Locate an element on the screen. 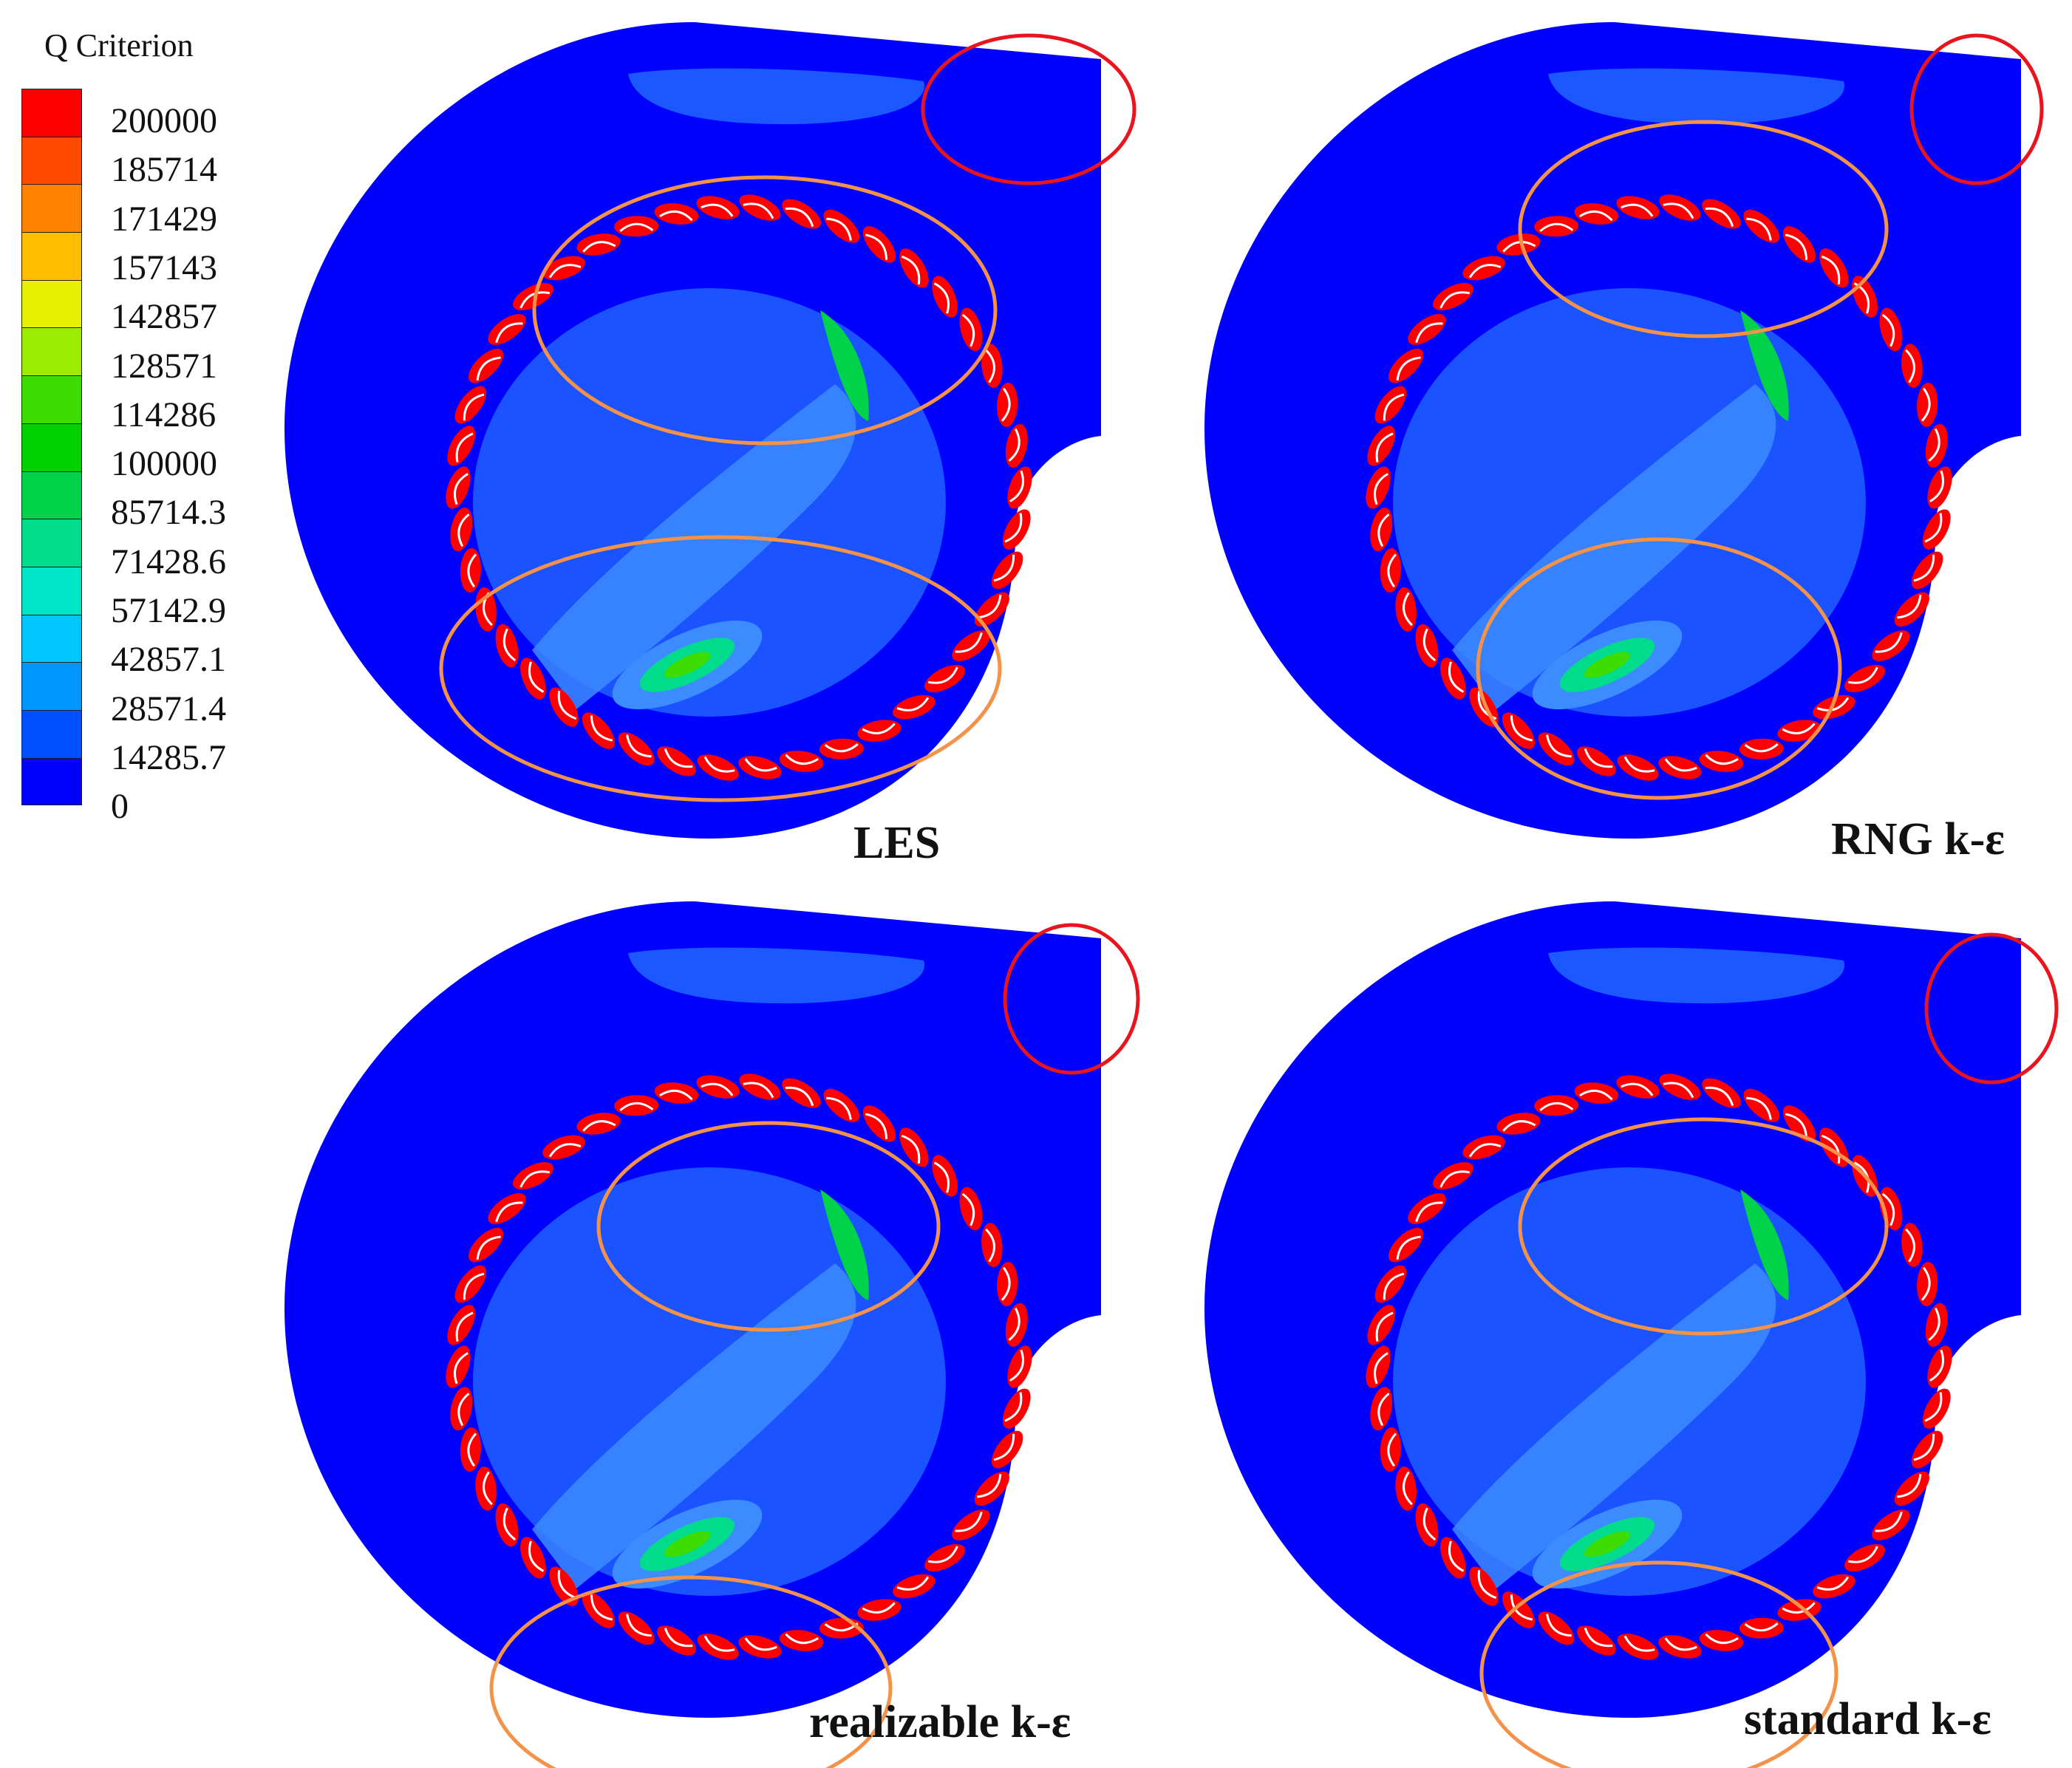 The width and height of the screenshot is (2072, 1768). legend-tick-label: 157143 is located at coordinates (164, 267).